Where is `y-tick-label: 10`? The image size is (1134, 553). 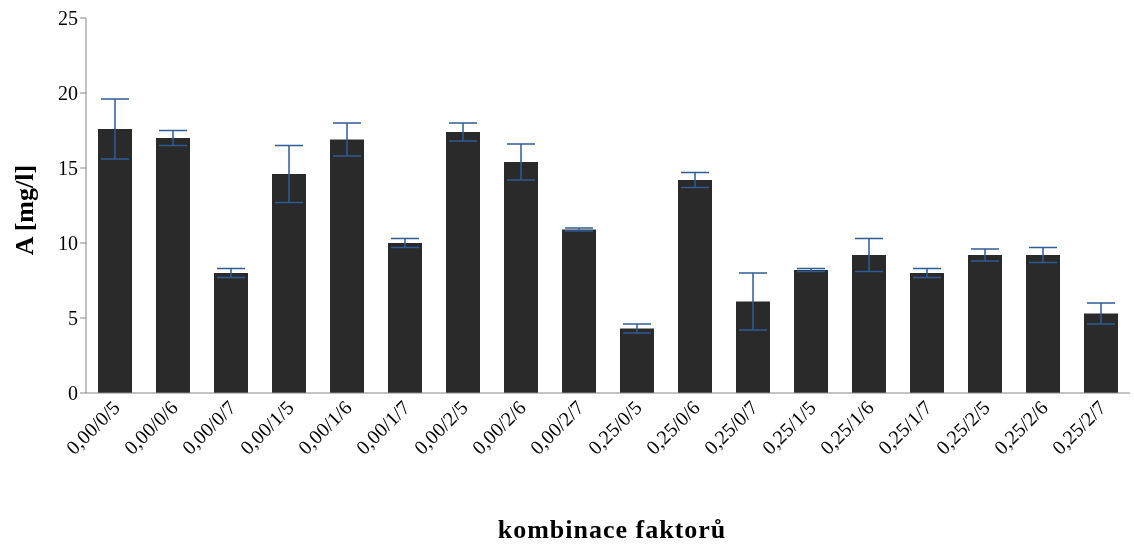 y-tick-label: 10 is located at coordinates (68, 243).